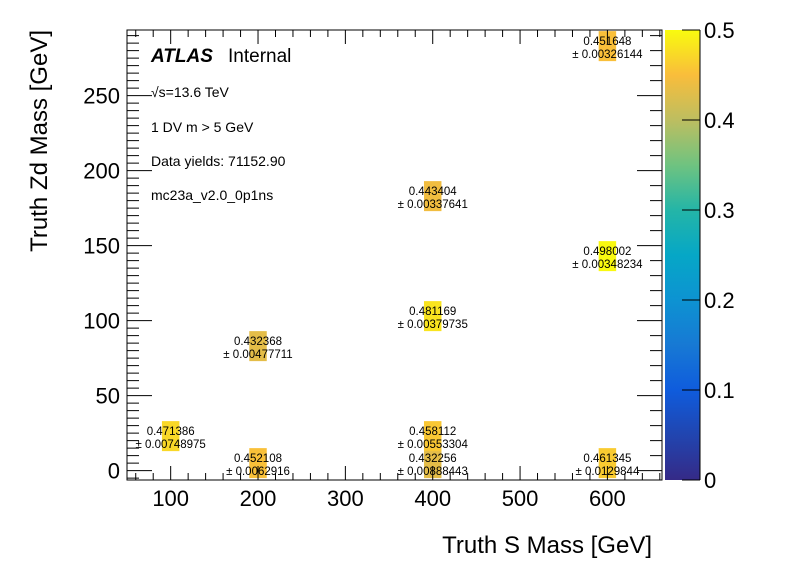 Image resolution: width=796 pixels, height=572 pixels. I want to click on x-tick-label: 300, so click(345, 498).